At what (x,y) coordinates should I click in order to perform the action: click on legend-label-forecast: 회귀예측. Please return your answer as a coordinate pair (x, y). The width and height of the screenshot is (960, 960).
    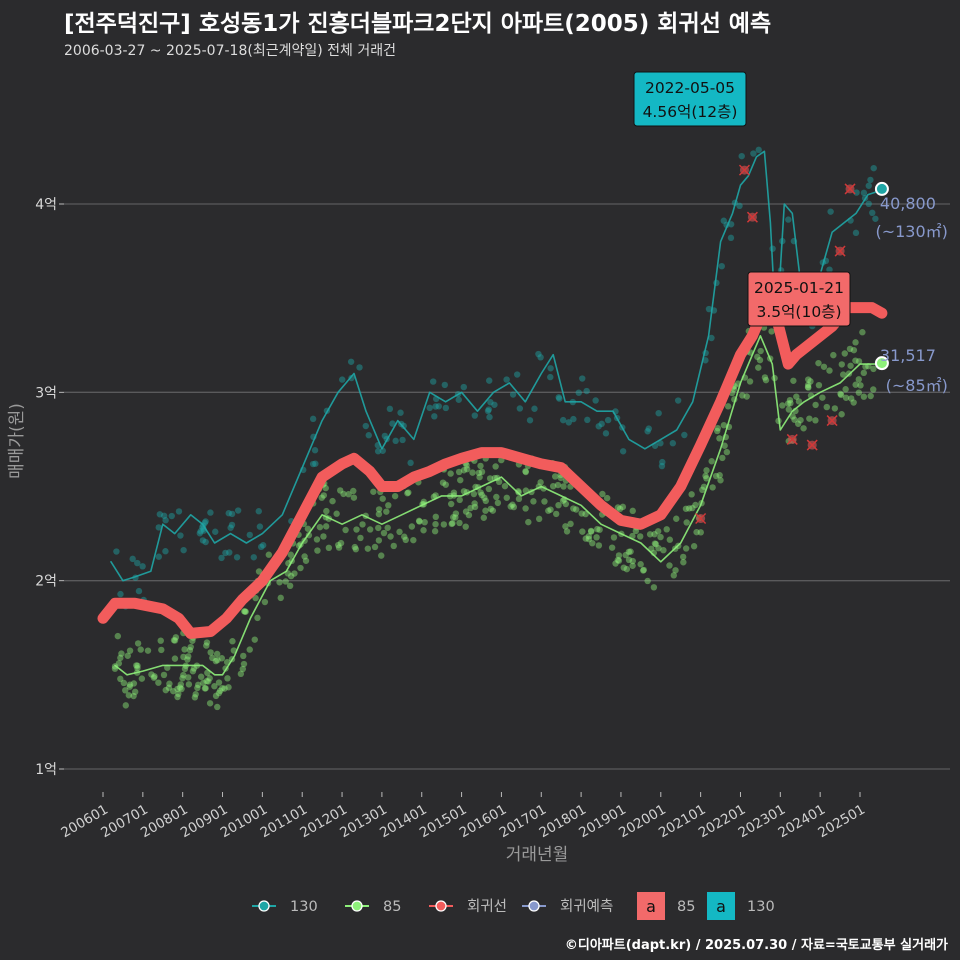
    Looking at the image, I should click on (586, 906).